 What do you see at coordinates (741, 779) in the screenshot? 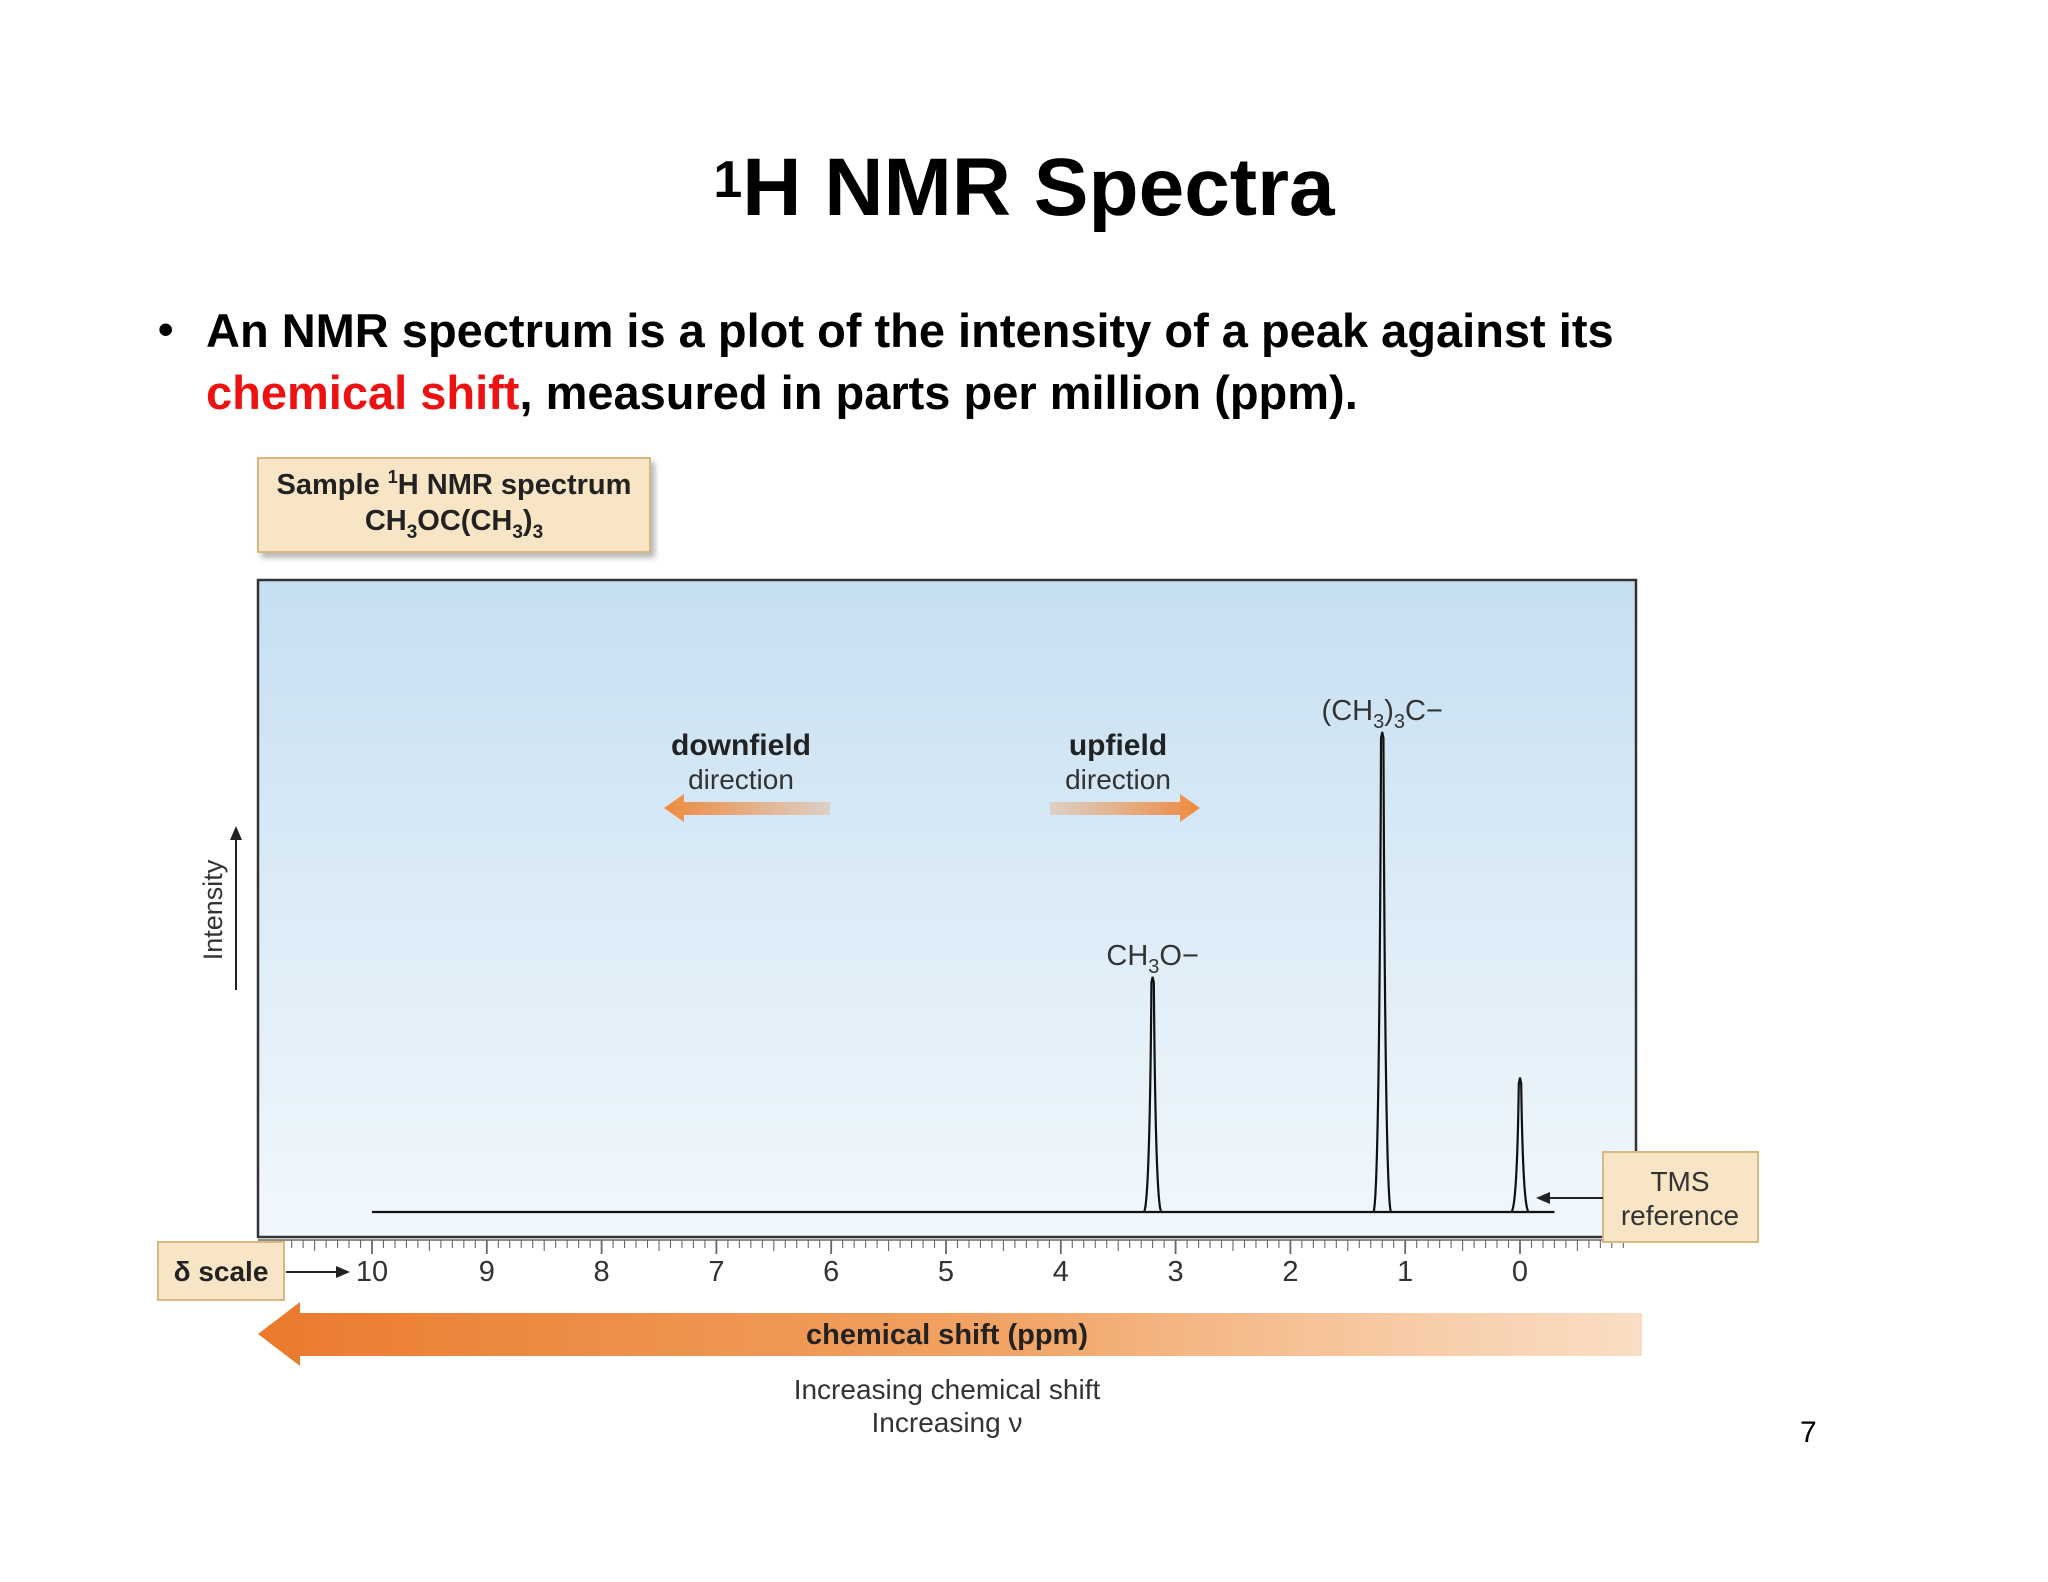
I see `downfield-direction-label: direction` at bounding box center [741, 779].